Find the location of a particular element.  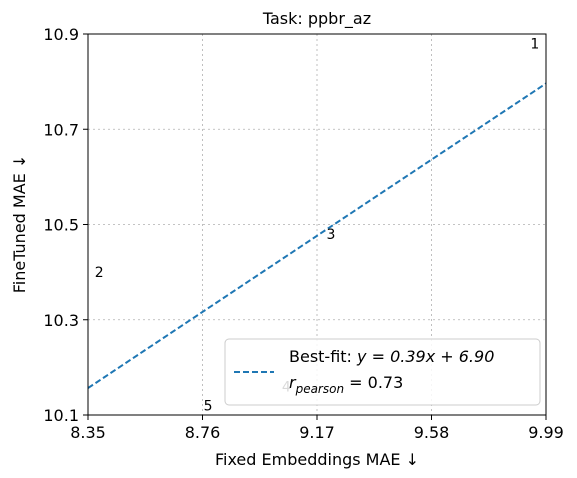

legend-r-symbol: r is located at coordinates (293, 382).